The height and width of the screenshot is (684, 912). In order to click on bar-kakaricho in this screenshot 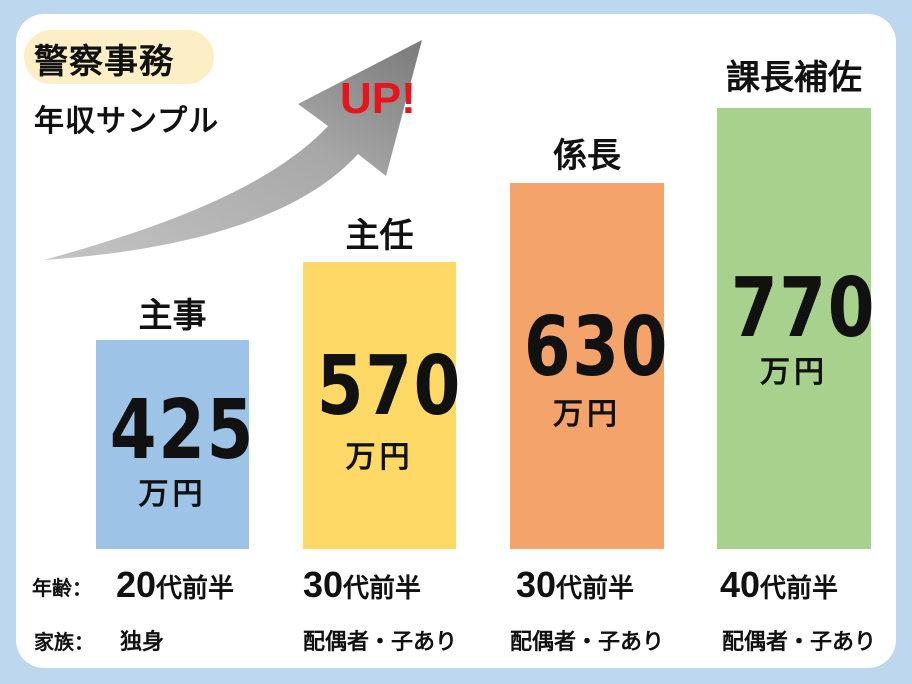, I will do `click(587, 366)`.